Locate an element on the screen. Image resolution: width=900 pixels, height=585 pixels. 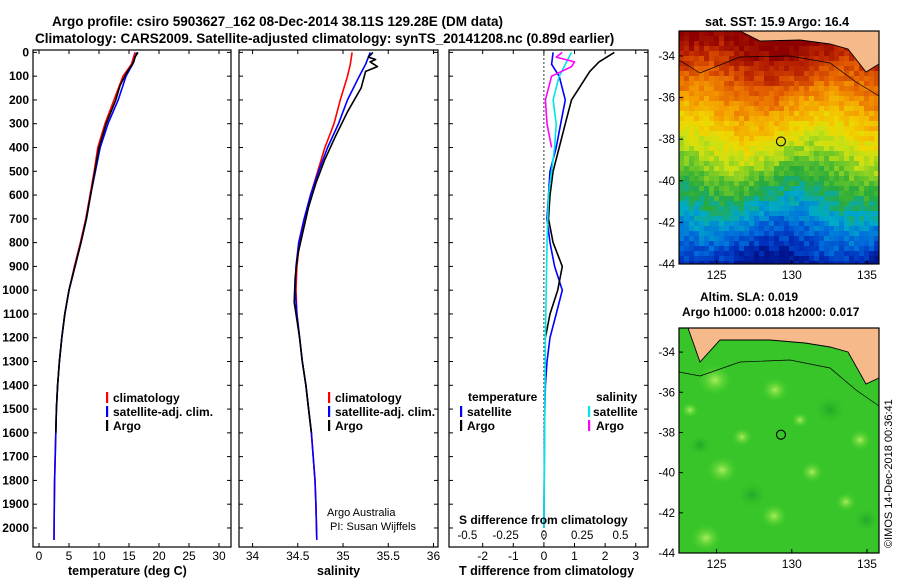
y-tick-label: 200 is located at coordinates (19, 100).